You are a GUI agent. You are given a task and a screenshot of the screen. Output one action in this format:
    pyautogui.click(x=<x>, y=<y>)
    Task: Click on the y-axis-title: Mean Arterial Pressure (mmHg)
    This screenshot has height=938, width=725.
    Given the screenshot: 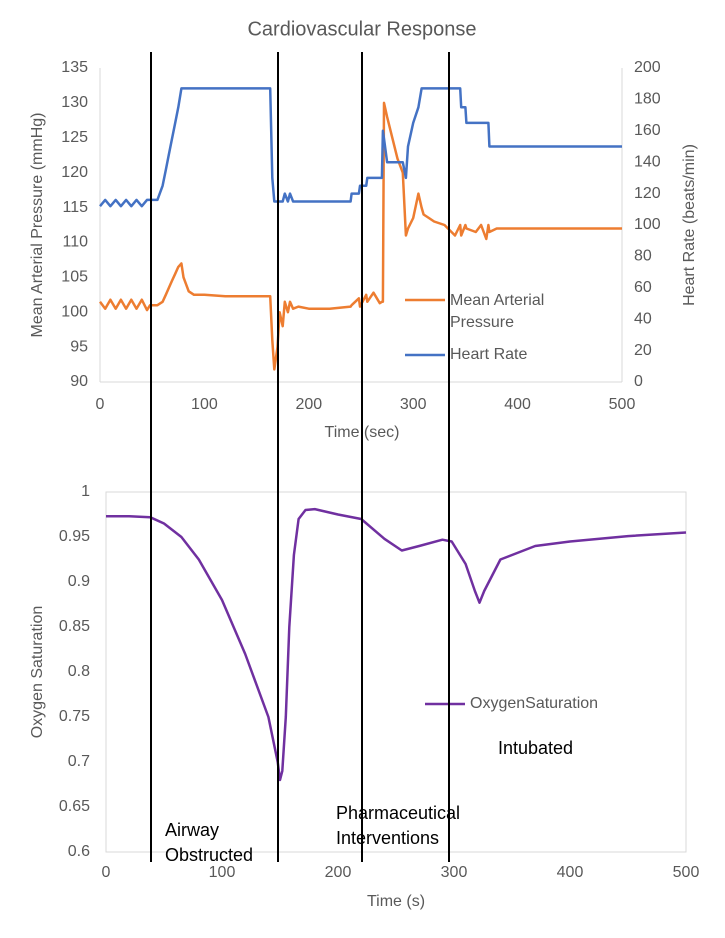 What is the action you would take?
    pyautogui.click(x=37, y=225)
    